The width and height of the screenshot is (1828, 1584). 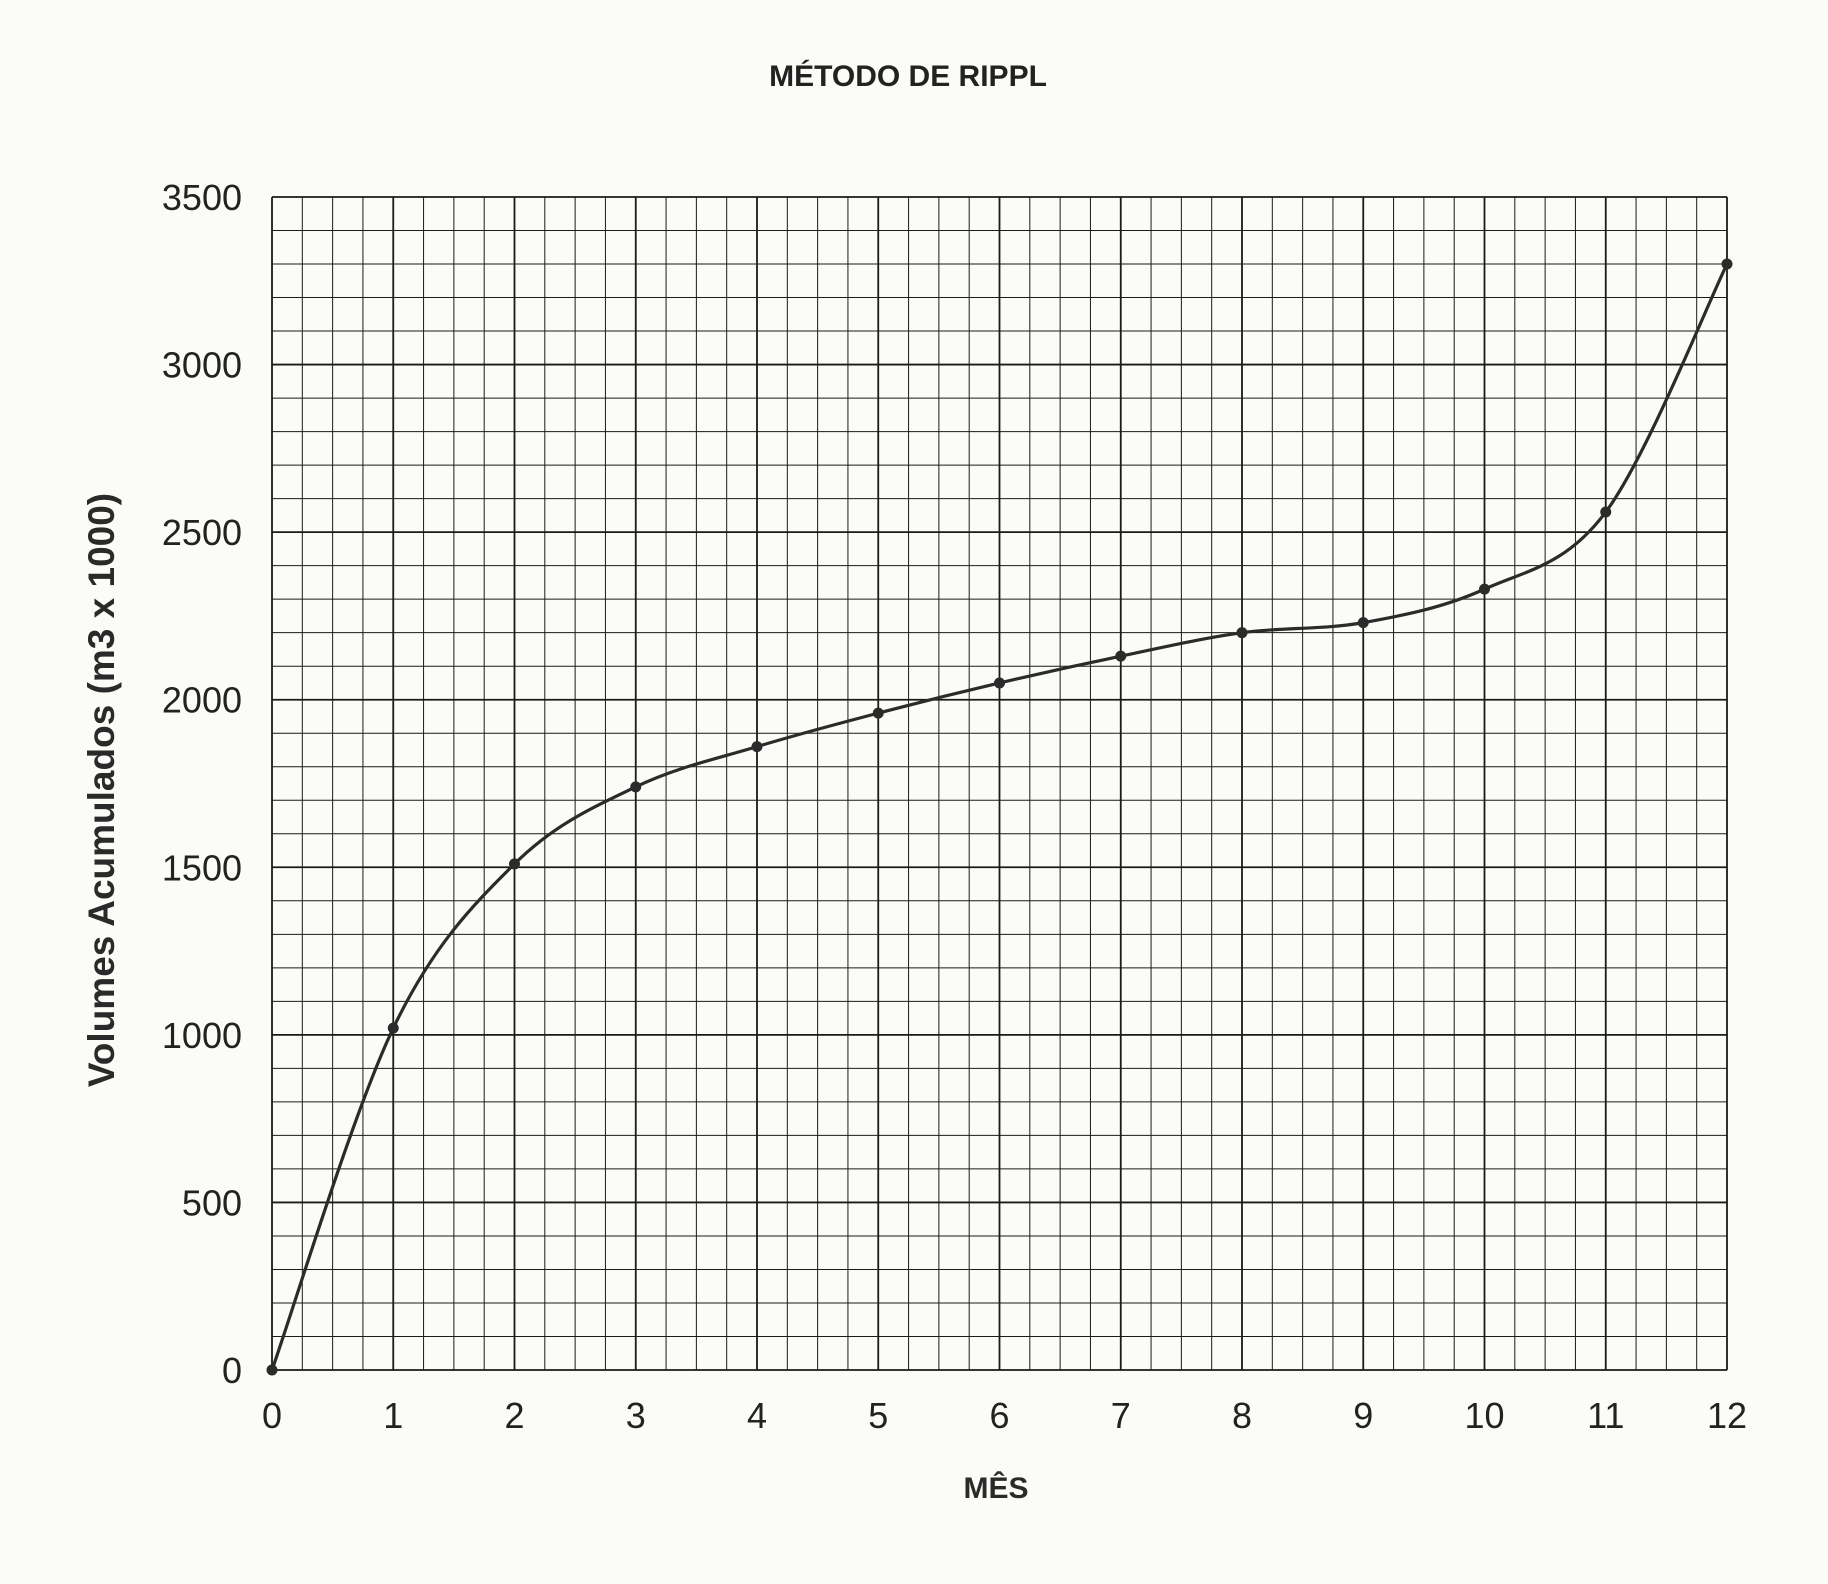 I want to click on x-tick-label: 1, so click(x=393, y=1415).